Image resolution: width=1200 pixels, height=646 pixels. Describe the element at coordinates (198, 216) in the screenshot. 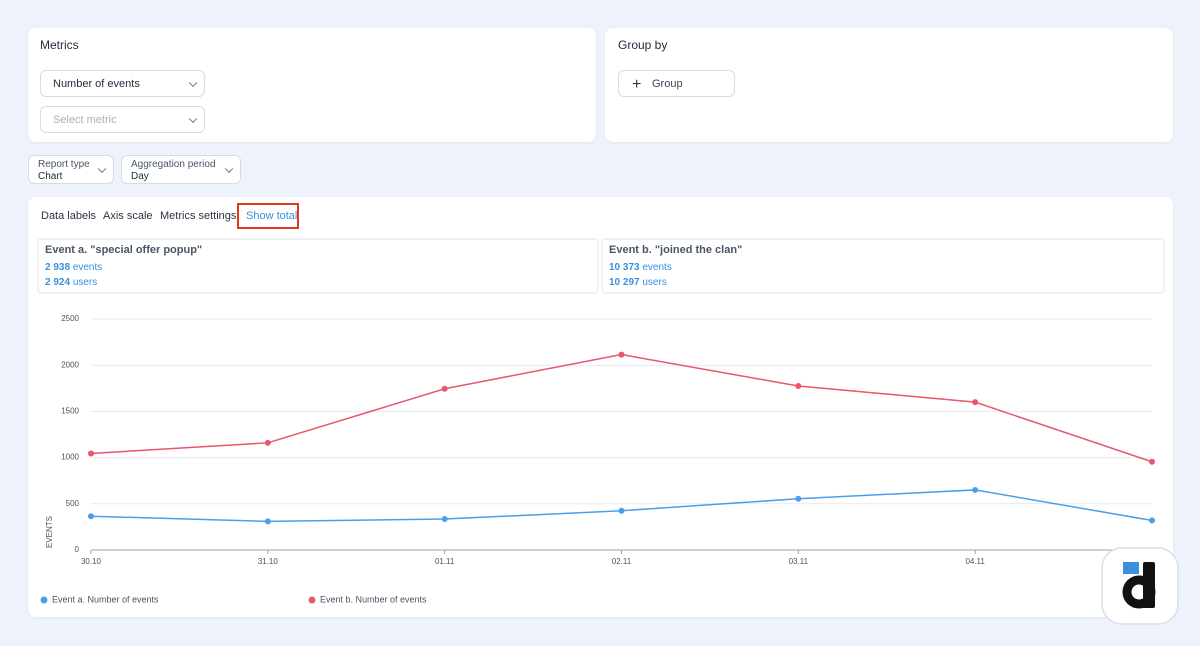

I see `tab: Metrics settings` at that location.